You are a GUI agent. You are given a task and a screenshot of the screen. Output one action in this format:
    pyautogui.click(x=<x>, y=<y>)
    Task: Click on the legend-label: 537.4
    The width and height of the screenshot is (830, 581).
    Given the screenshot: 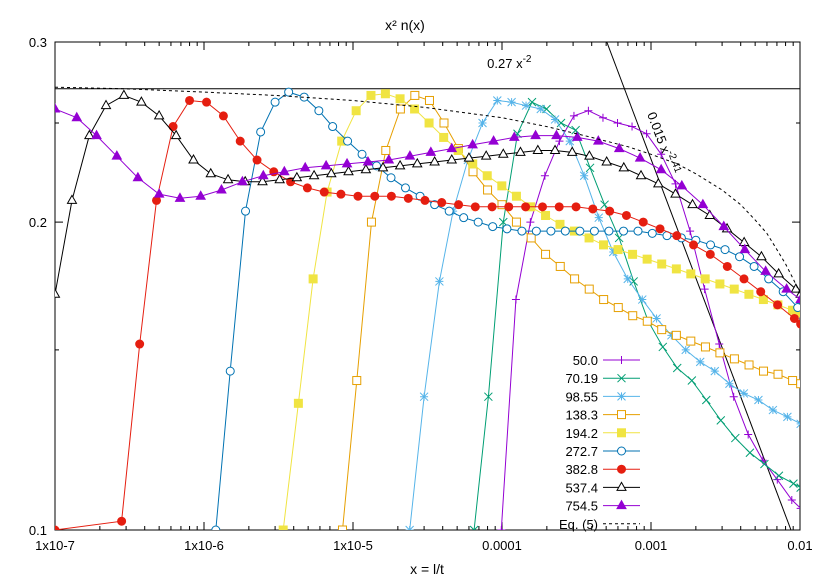 What is the action you would take?
    pyautogui.click(x=581, y=487)
    